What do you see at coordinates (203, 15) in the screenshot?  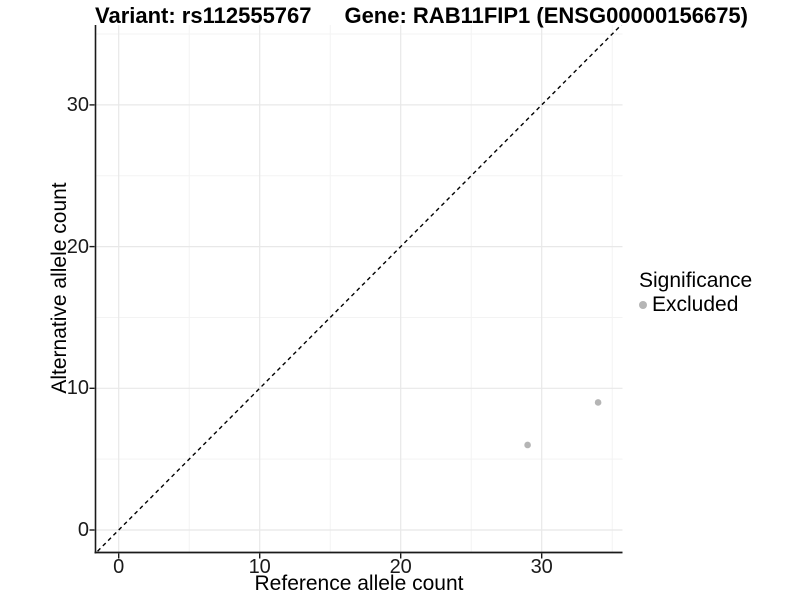 I see `variant-title: Variant: rs112555767` at bounding box center [203, 15].